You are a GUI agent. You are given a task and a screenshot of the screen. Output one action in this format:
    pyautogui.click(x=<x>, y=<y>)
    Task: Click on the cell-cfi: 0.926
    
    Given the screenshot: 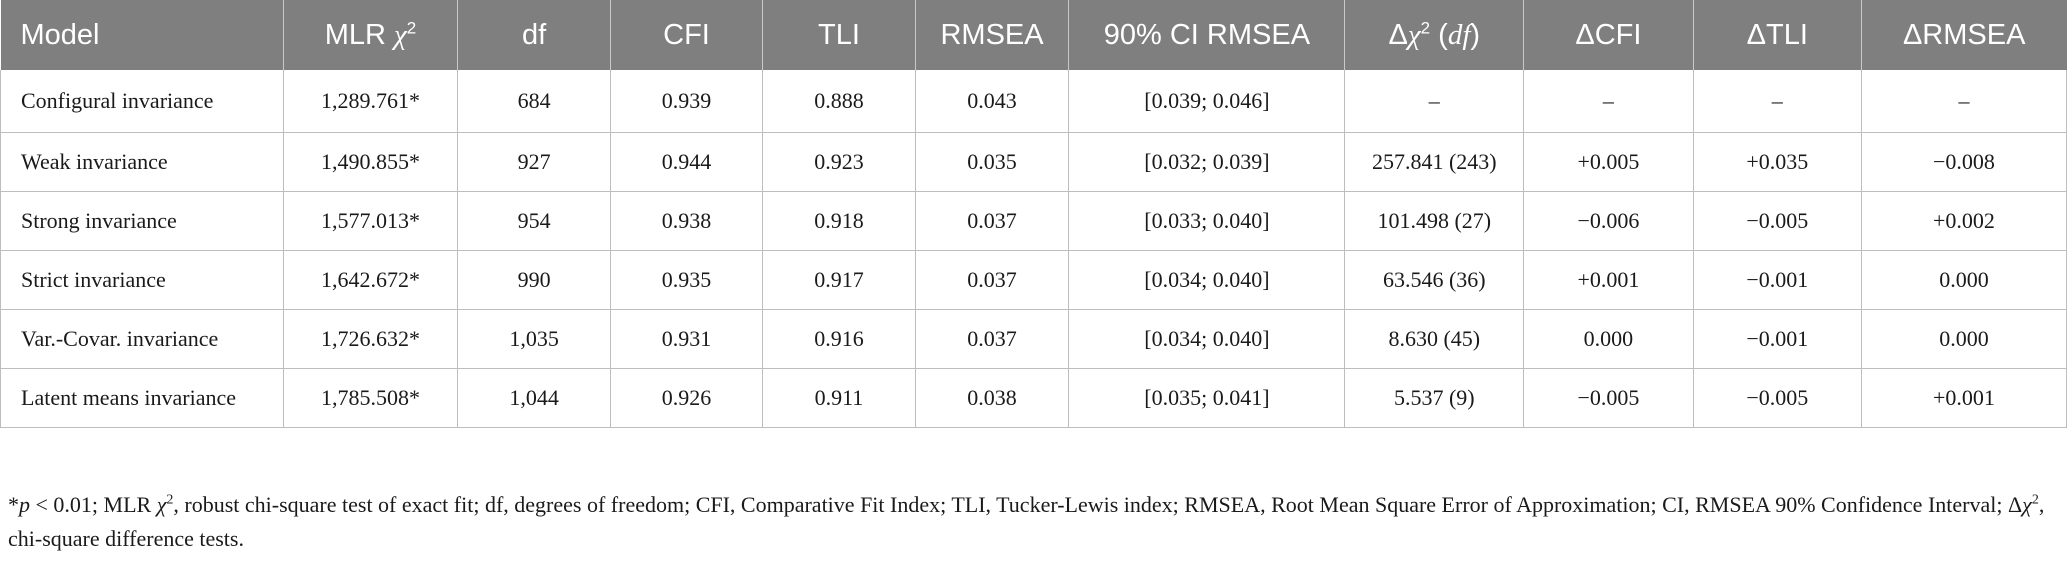 What is the action you would take?
    pyautogui.click(x=686, y=398)
    